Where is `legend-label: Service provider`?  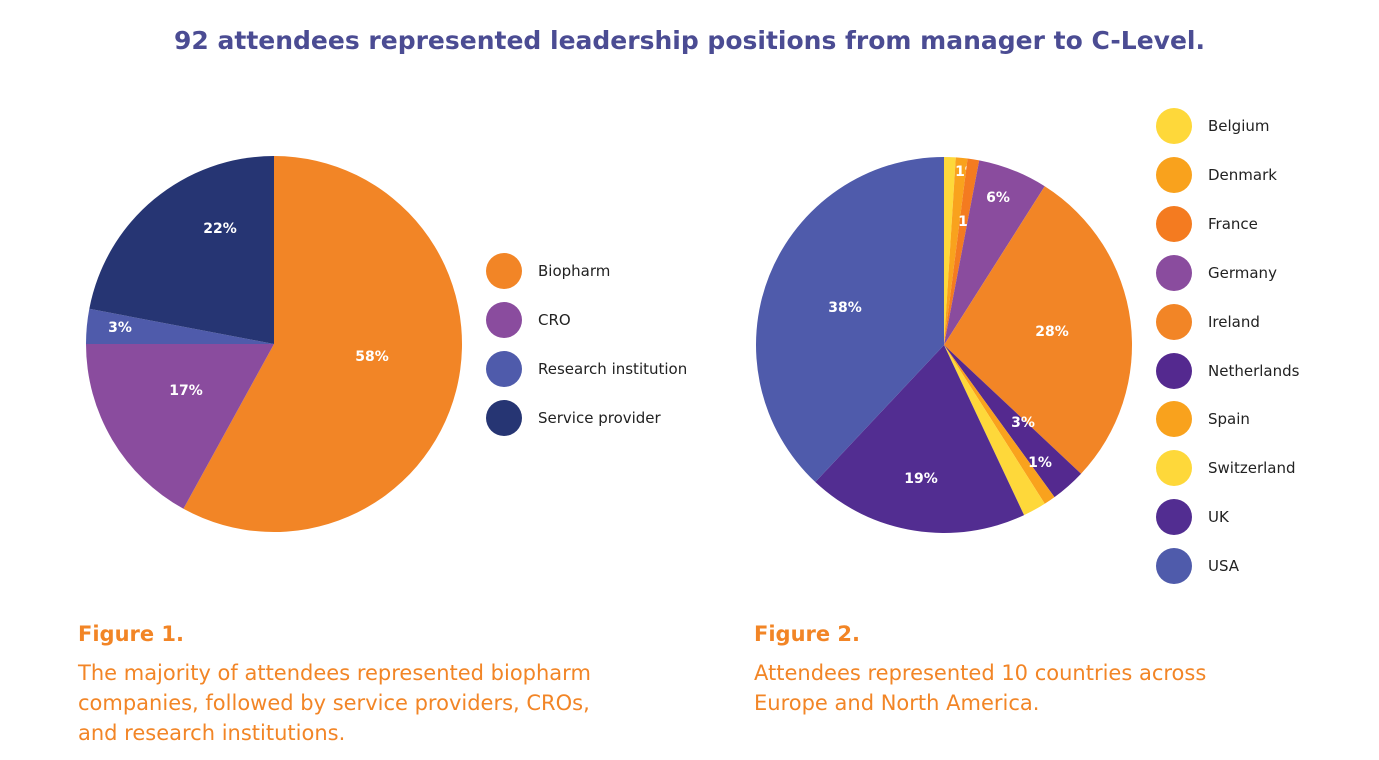
legend-label: Service provider is located at coordinates (599, 418).